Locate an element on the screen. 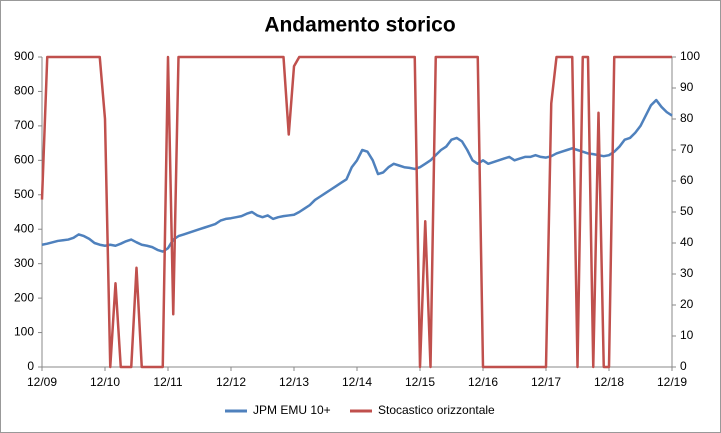  y2-tick-label: 40 is located at coordinates (687, 242).